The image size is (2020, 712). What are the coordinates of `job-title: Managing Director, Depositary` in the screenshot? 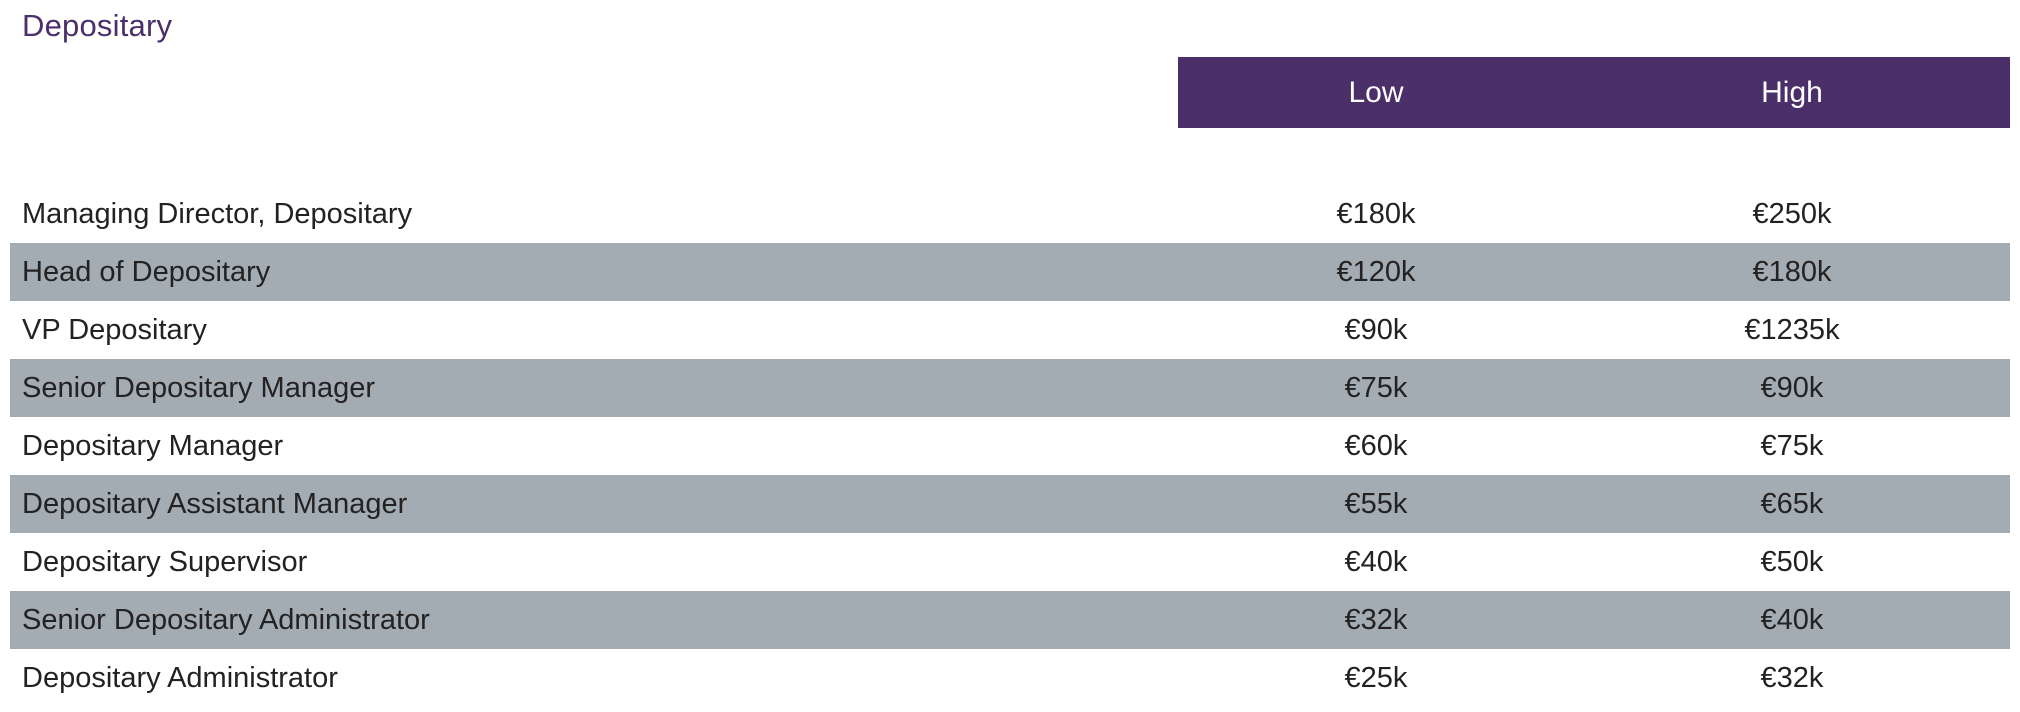 It's located at (217, 214).